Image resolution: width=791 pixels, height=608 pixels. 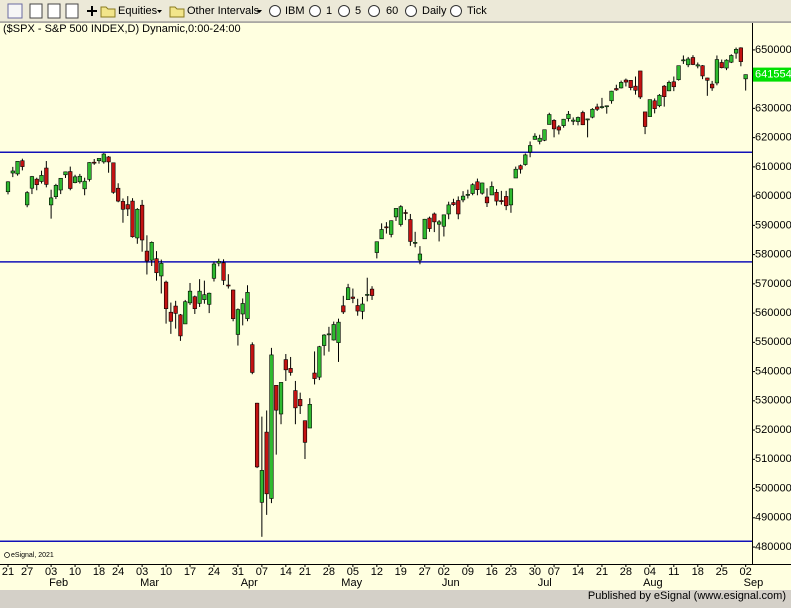 I want to click on toolbar-item: Tick, so click(x=477, y=11).